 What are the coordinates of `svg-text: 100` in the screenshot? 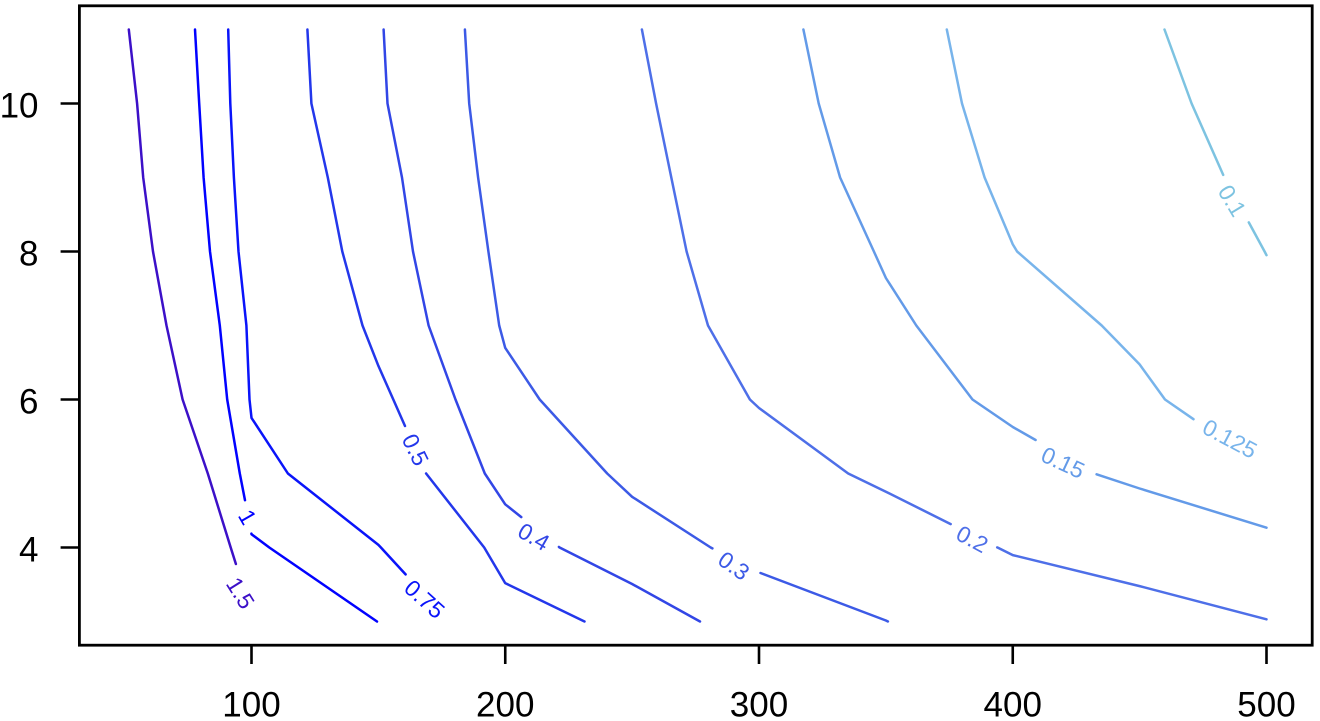 It's located at (251, 703).